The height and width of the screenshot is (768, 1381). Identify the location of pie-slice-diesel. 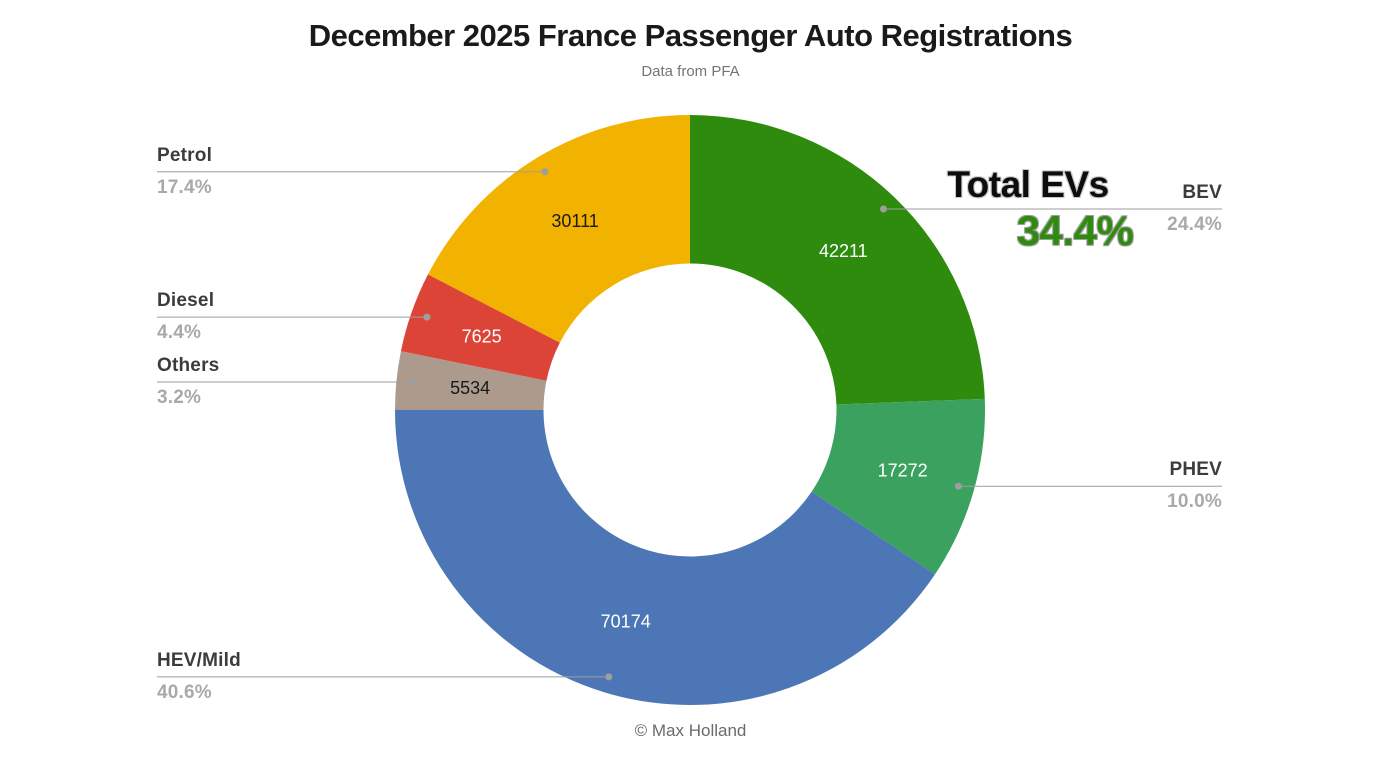
(480, 327).